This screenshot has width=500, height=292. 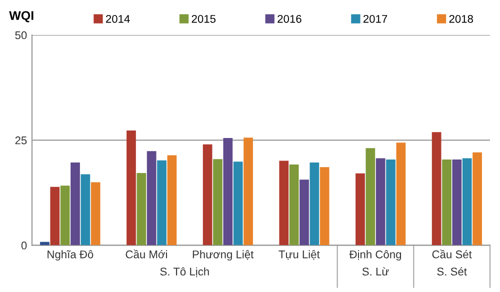 I want to click on x-tick-label: Tựu Liệt, so click(x=299, y=255).